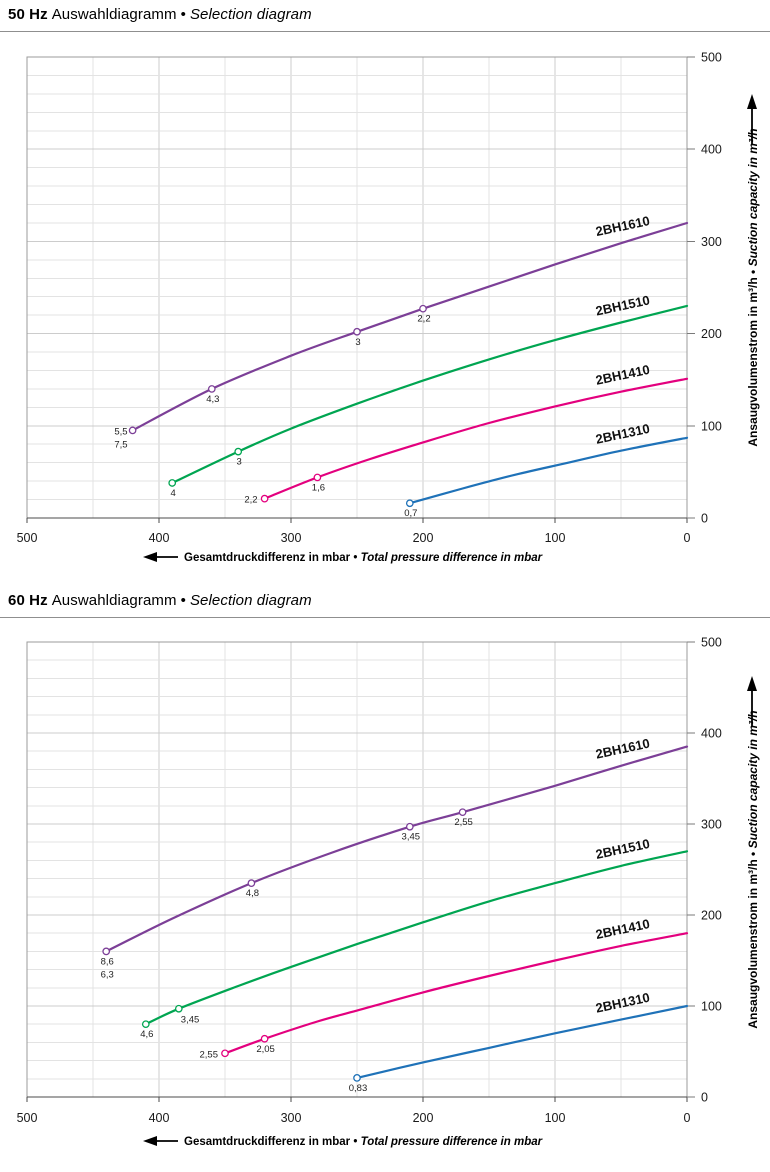 The height and width of the screenshot is (1172, 770). I want to click on title-frequency: 60 Hz, so click(28, 600).